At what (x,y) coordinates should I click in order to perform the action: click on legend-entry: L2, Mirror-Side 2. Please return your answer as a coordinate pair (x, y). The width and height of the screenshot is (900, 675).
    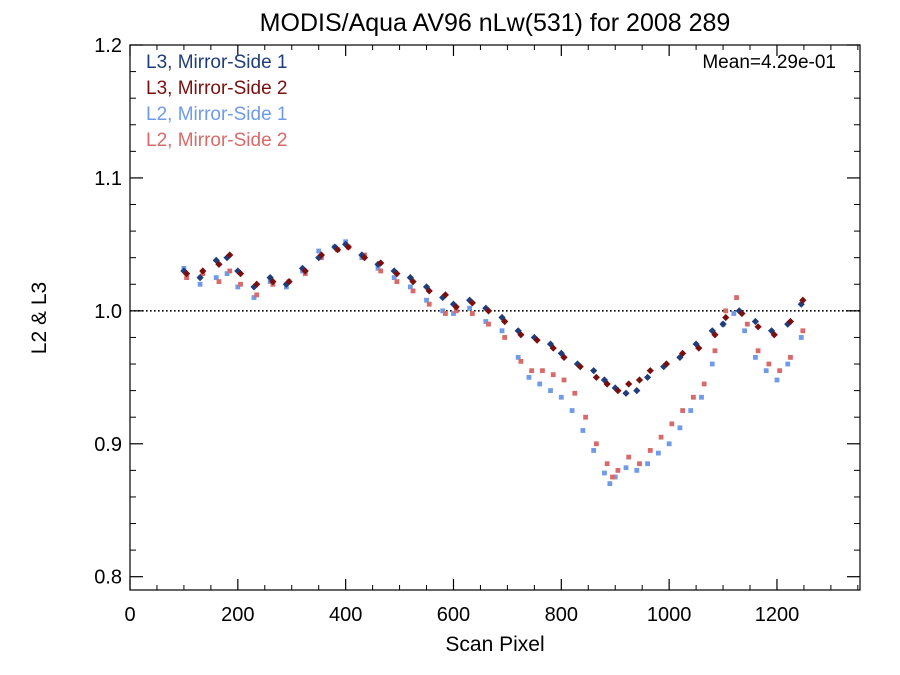
    Looking at the image, I should click on (217, 140).